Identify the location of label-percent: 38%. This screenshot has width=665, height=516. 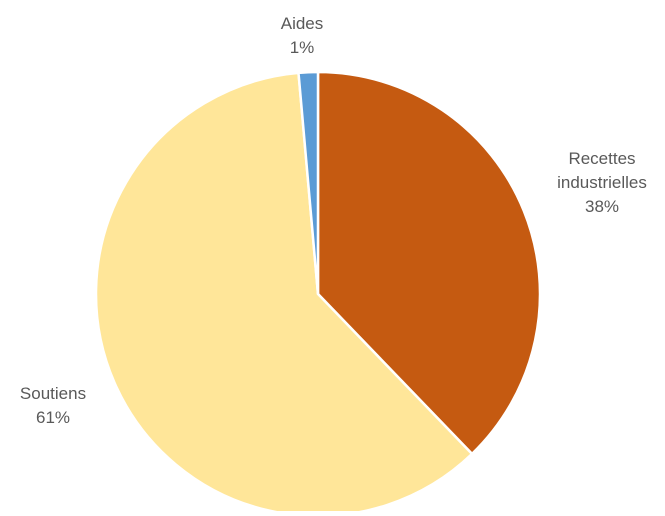
(602, 206).